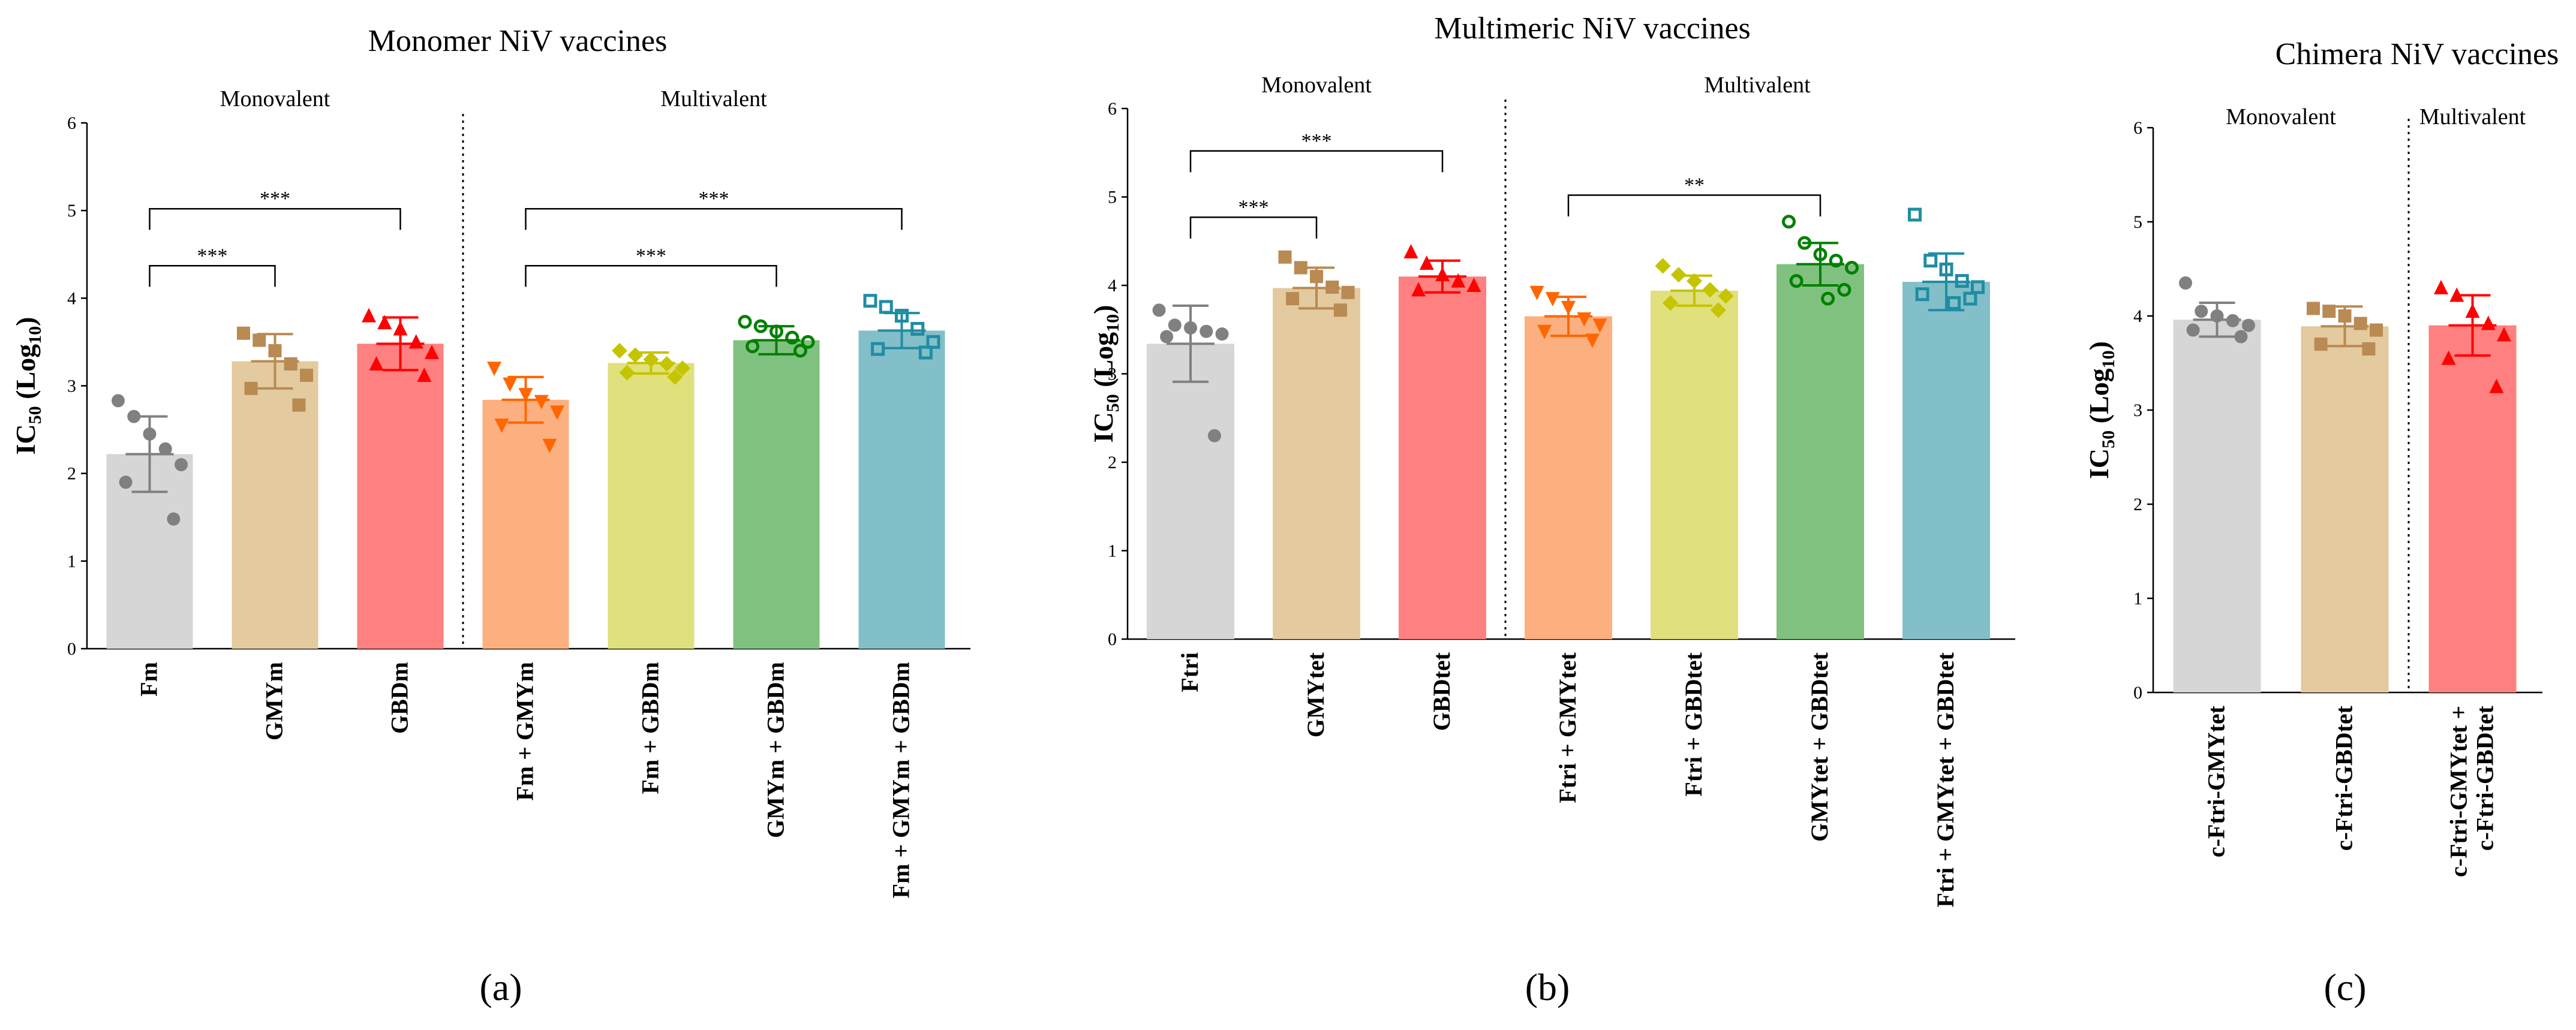 The width and height of the screenshot is (2576, 1030). What do you see at coordinates (1254, 207) in the screenshot?
I see `significance-label: ***` at bounding box center [1254, 207].